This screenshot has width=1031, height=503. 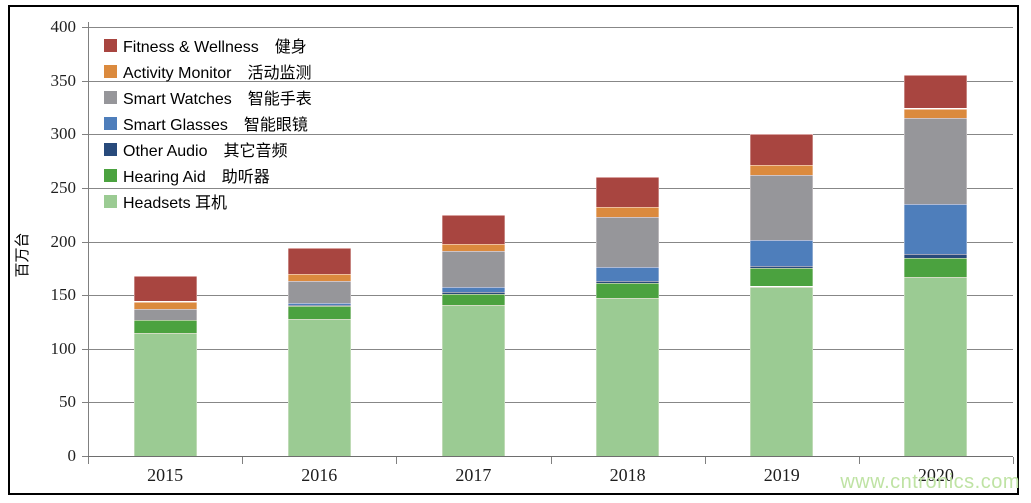 What do you see at coordinates (781, 475) in the screenshot?
I see `x-category-label: 2019` at bounding box center [781, 475].